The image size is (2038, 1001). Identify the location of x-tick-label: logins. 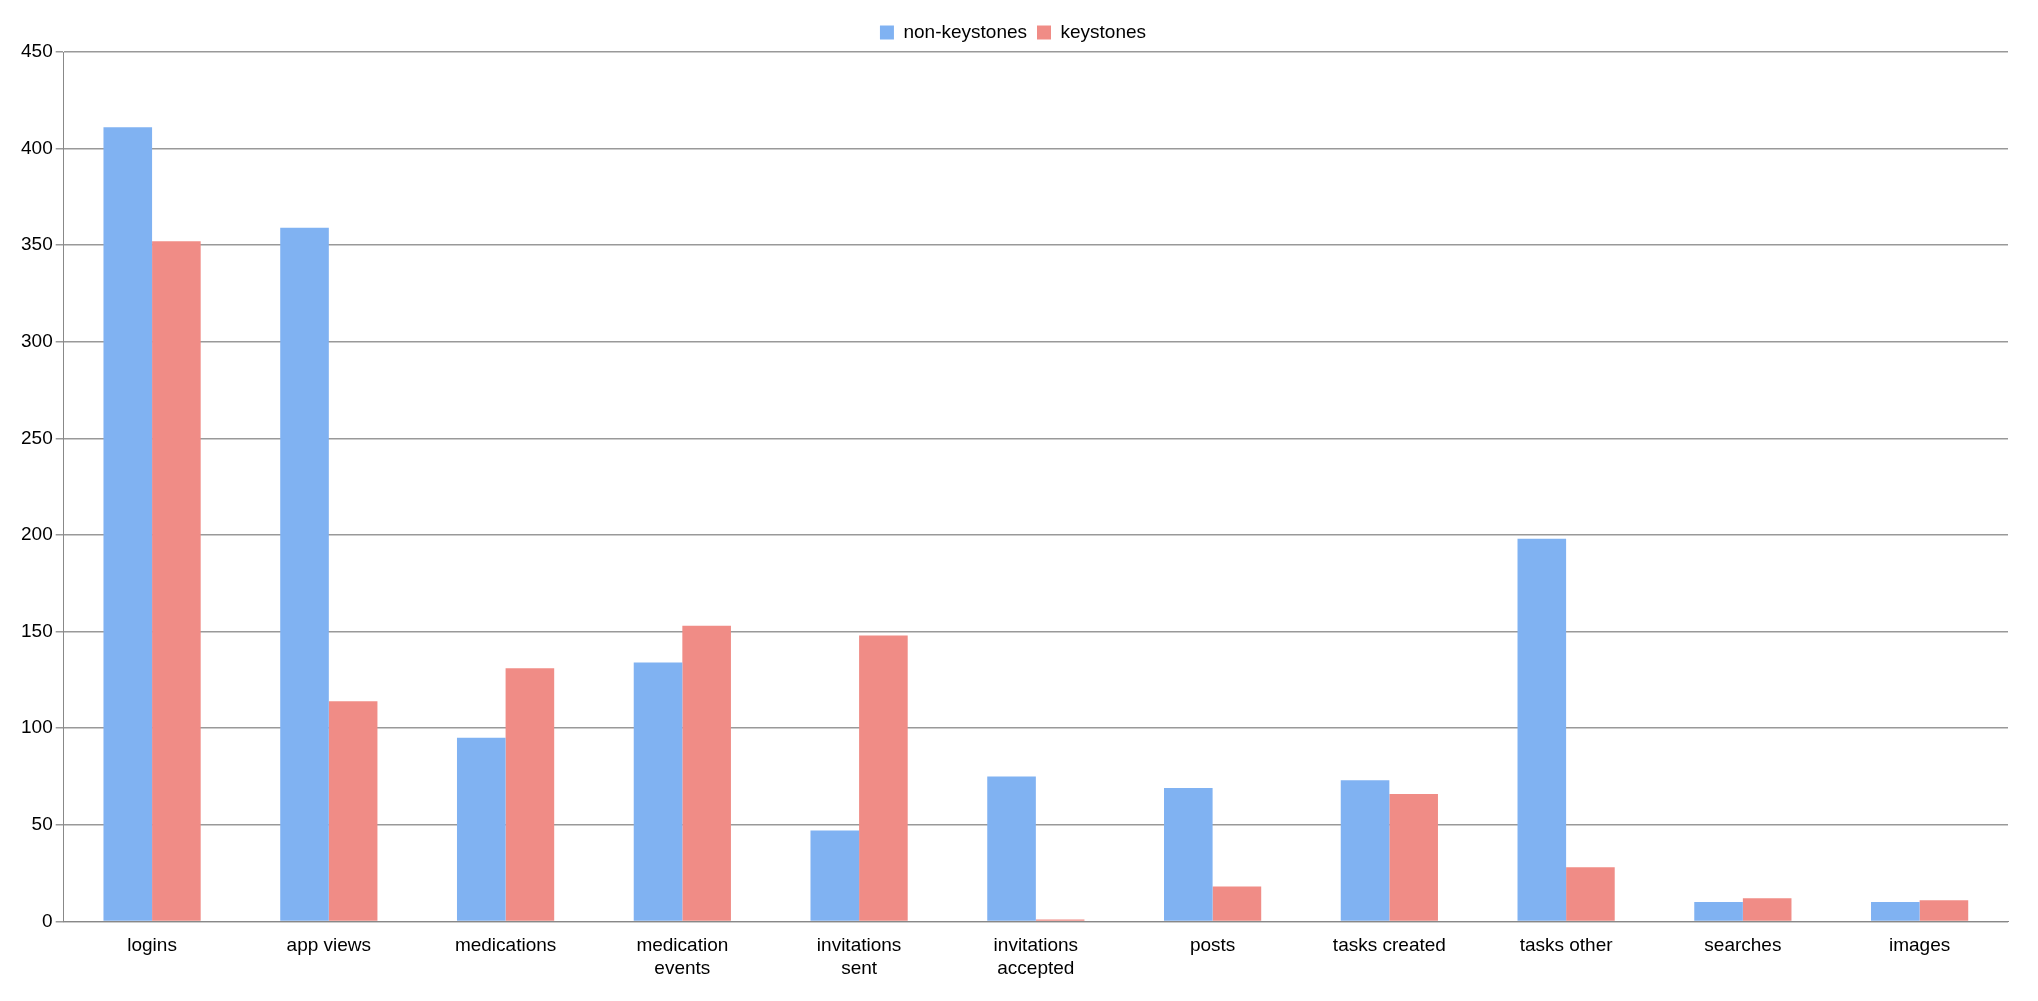
(152, 945).